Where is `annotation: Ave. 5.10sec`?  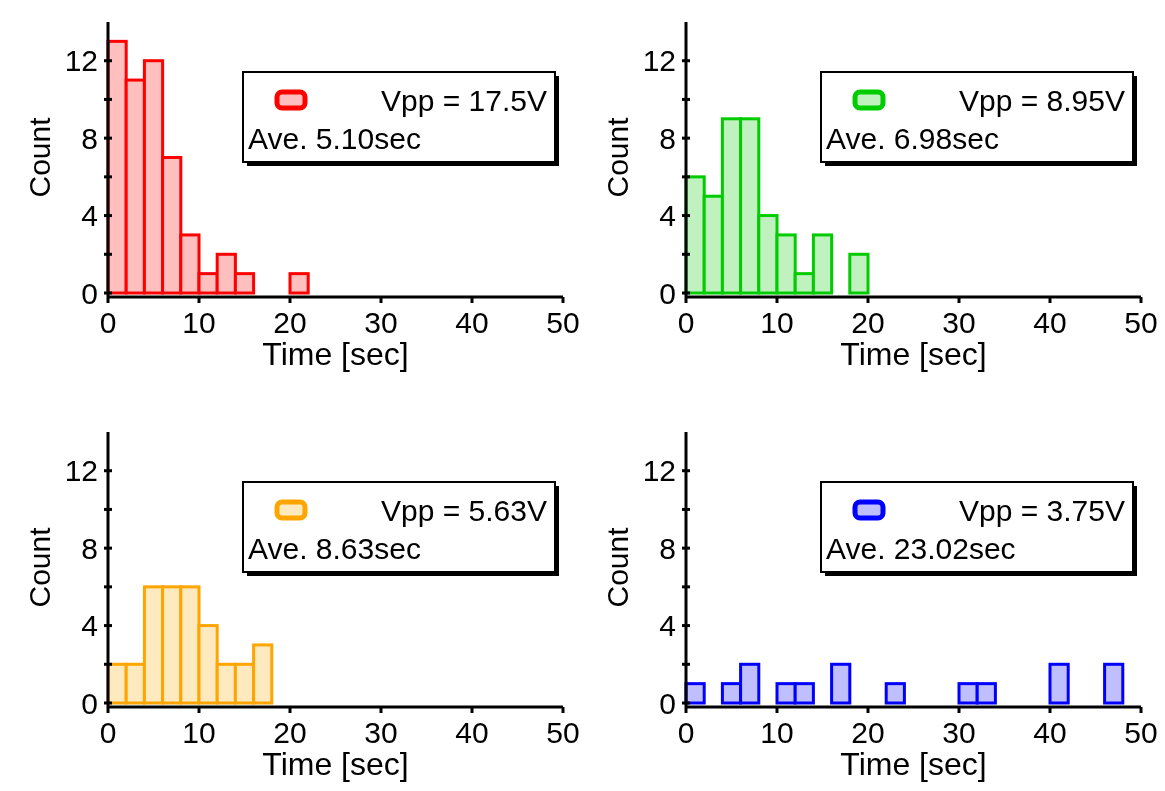
annotation: Ave. 5.10sec is located at coordinates (334, 138).